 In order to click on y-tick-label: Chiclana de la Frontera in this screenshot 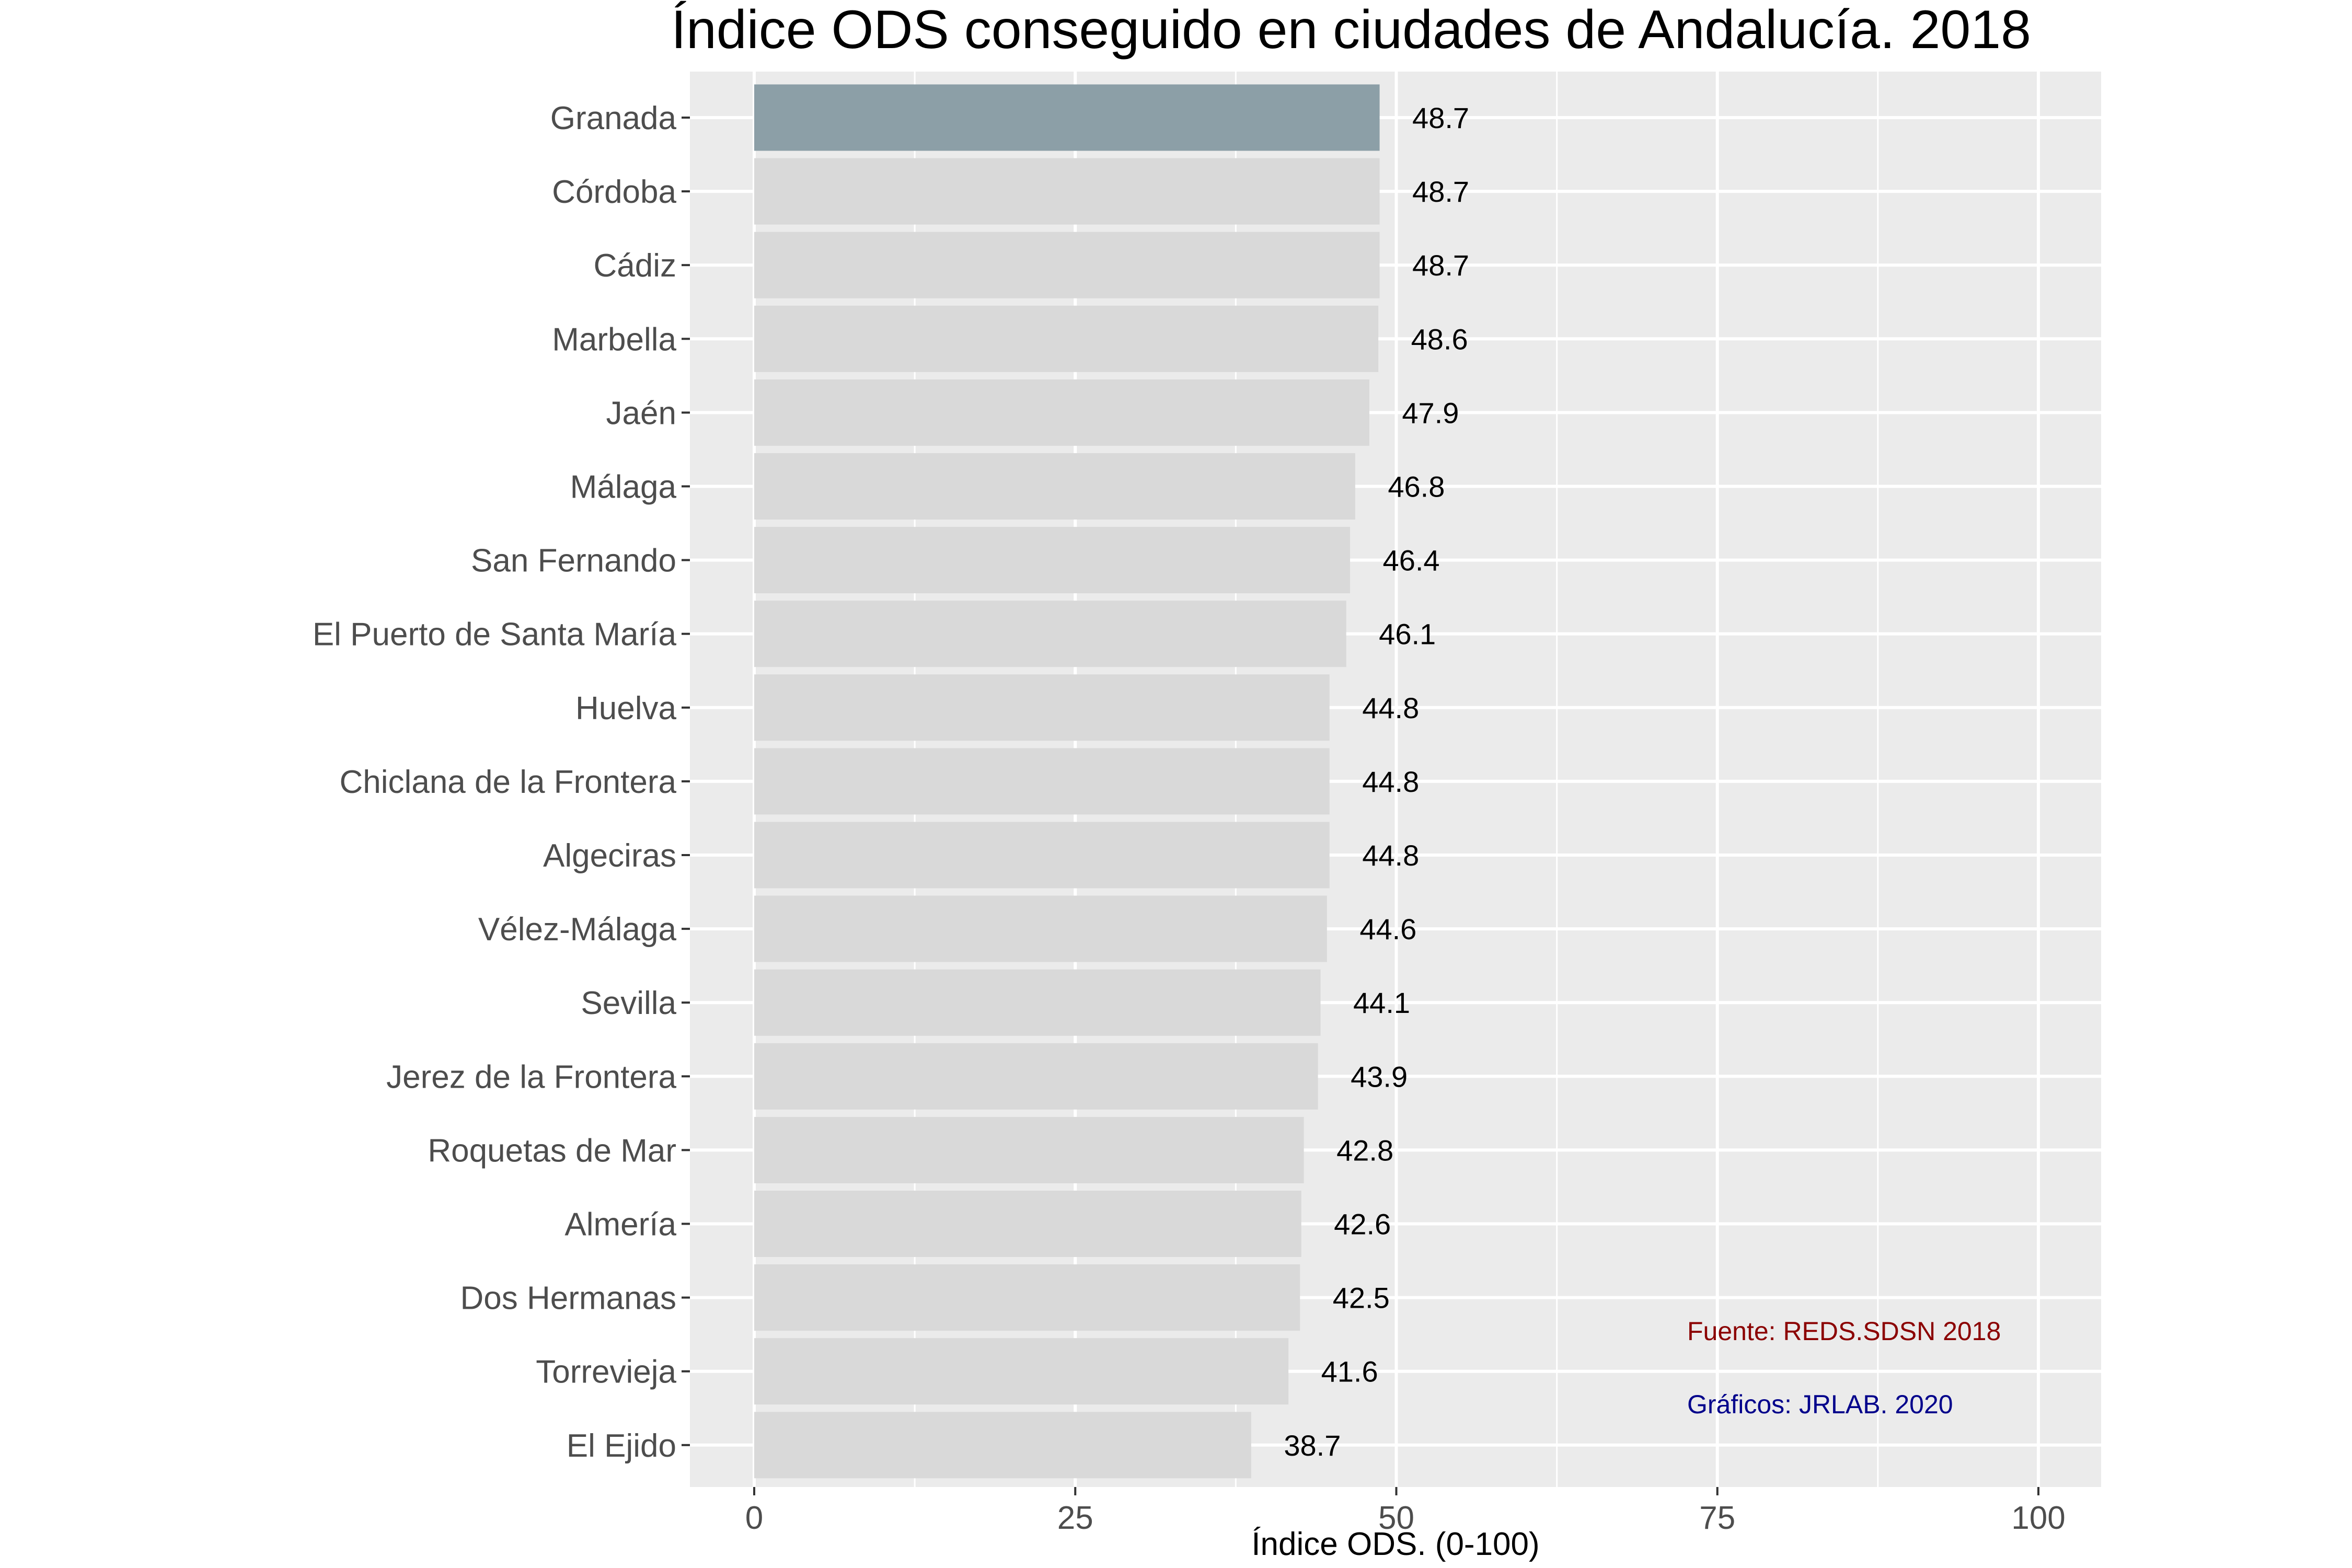, I will do `click(508, 782)`.